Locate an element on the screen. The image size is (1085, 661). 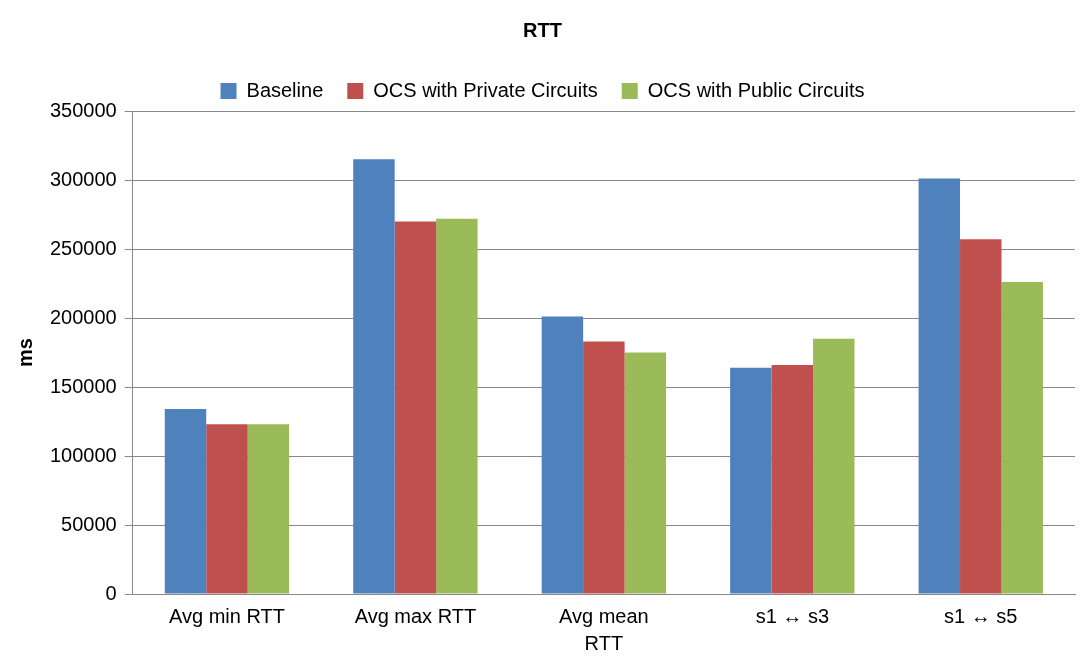
x-tick-label: s1 ↔ s5 is located at coordinates (981, 615).